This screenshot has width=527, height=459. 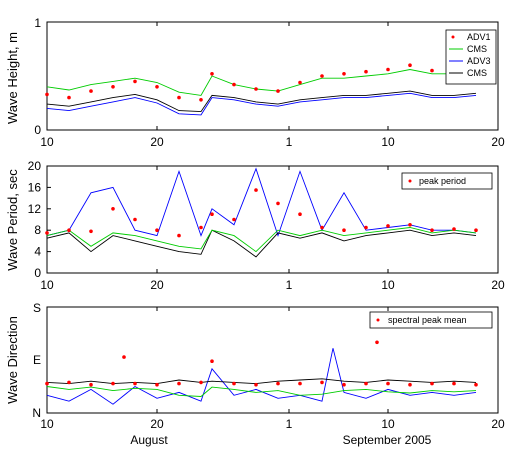 I want to click on wave-period-ytick: 4, so click(x=37, y=252).